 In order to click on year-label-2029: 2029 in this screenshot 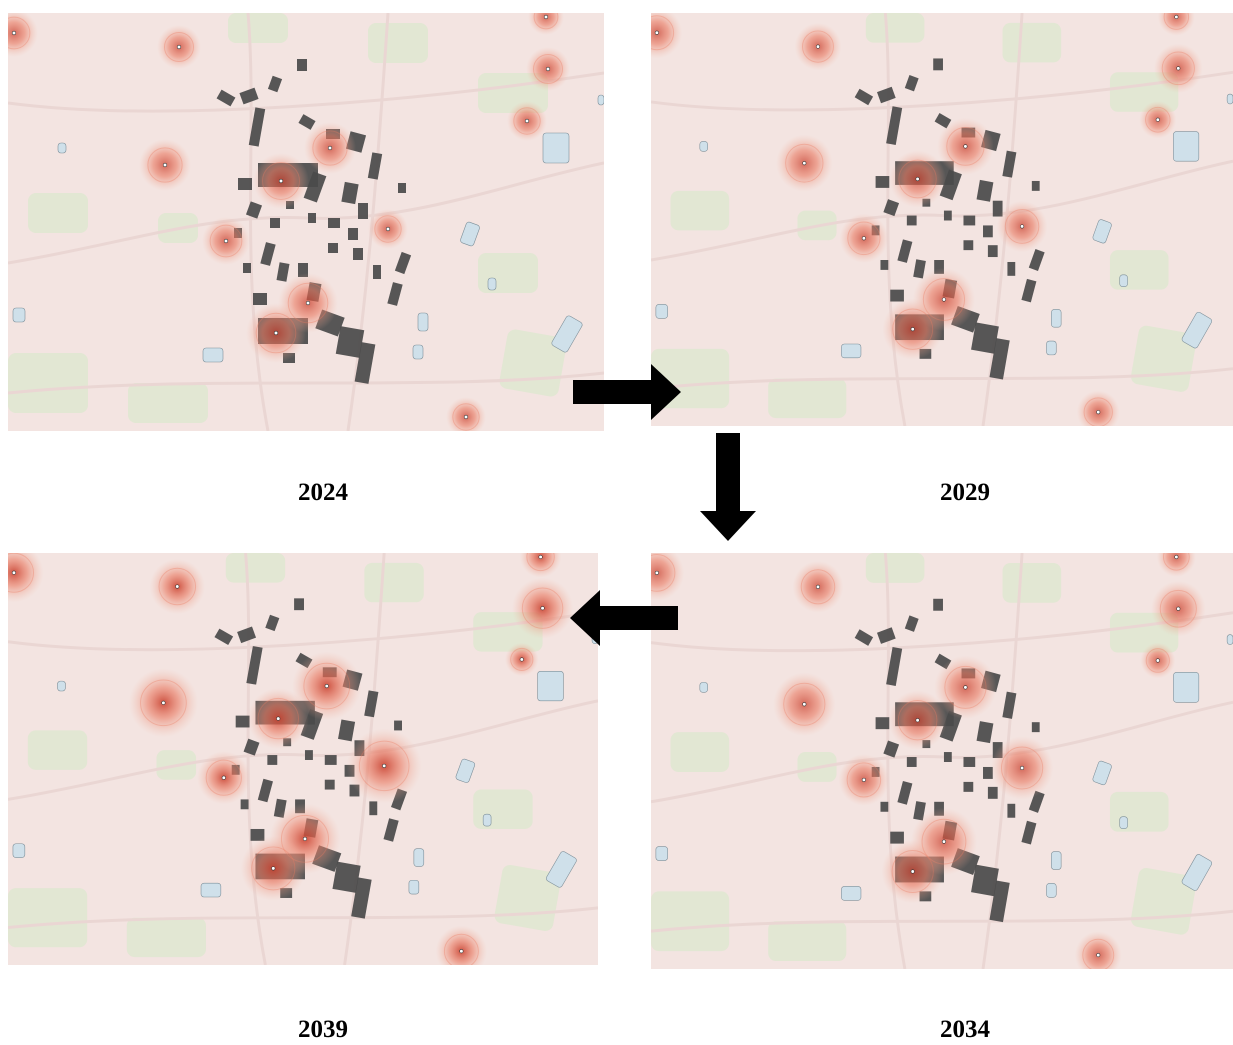, I will do `click(965, 492)`.